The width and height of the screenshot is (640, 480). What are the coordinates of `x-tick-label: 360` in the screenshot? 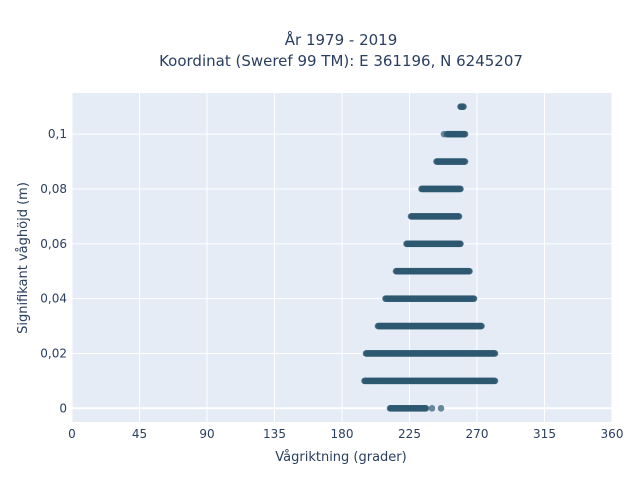 It's located at (612, 434).